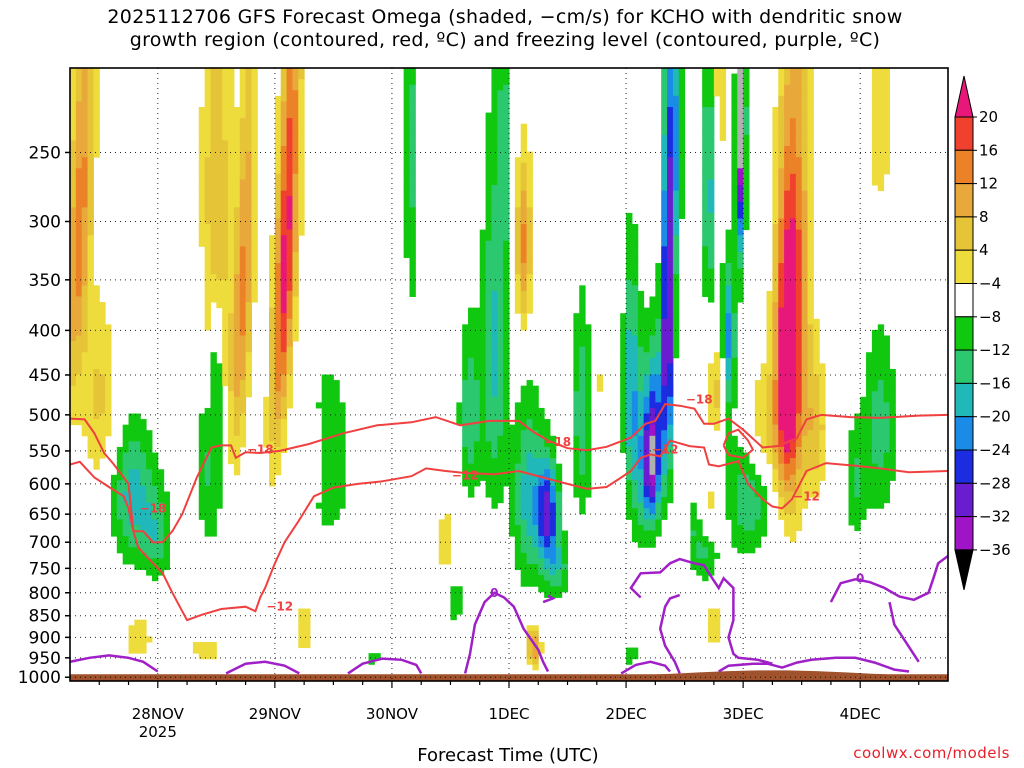  Describe the element at coordinates (509, 675) in the screenshot. I see `ground` at that location.